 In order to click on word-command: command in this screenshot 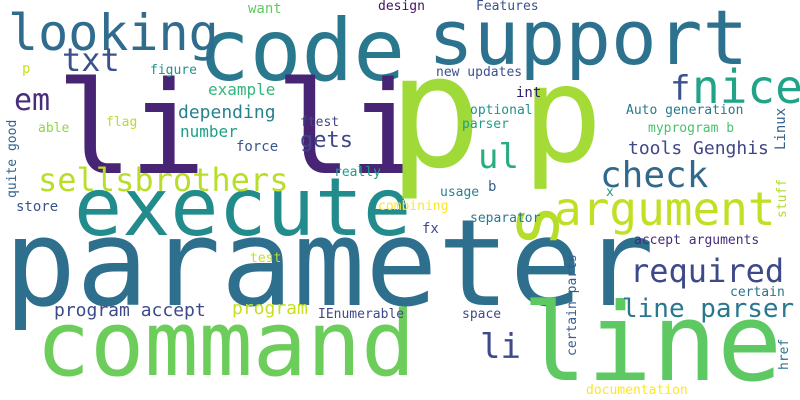, I will do `click(226, 344)`.